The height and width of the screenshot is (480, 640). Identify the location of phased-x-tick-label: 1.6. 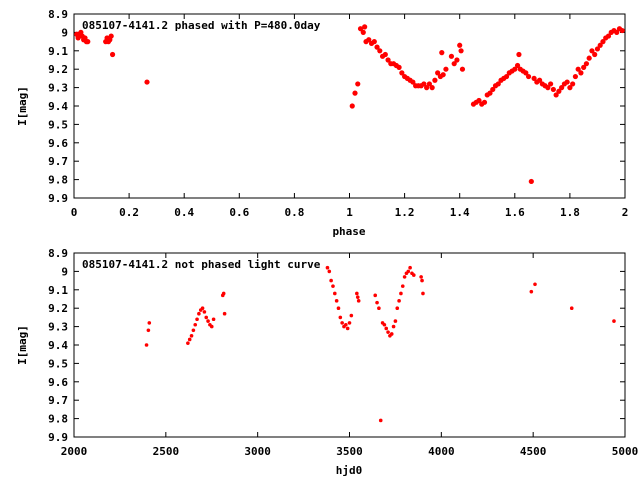
(515, 212).